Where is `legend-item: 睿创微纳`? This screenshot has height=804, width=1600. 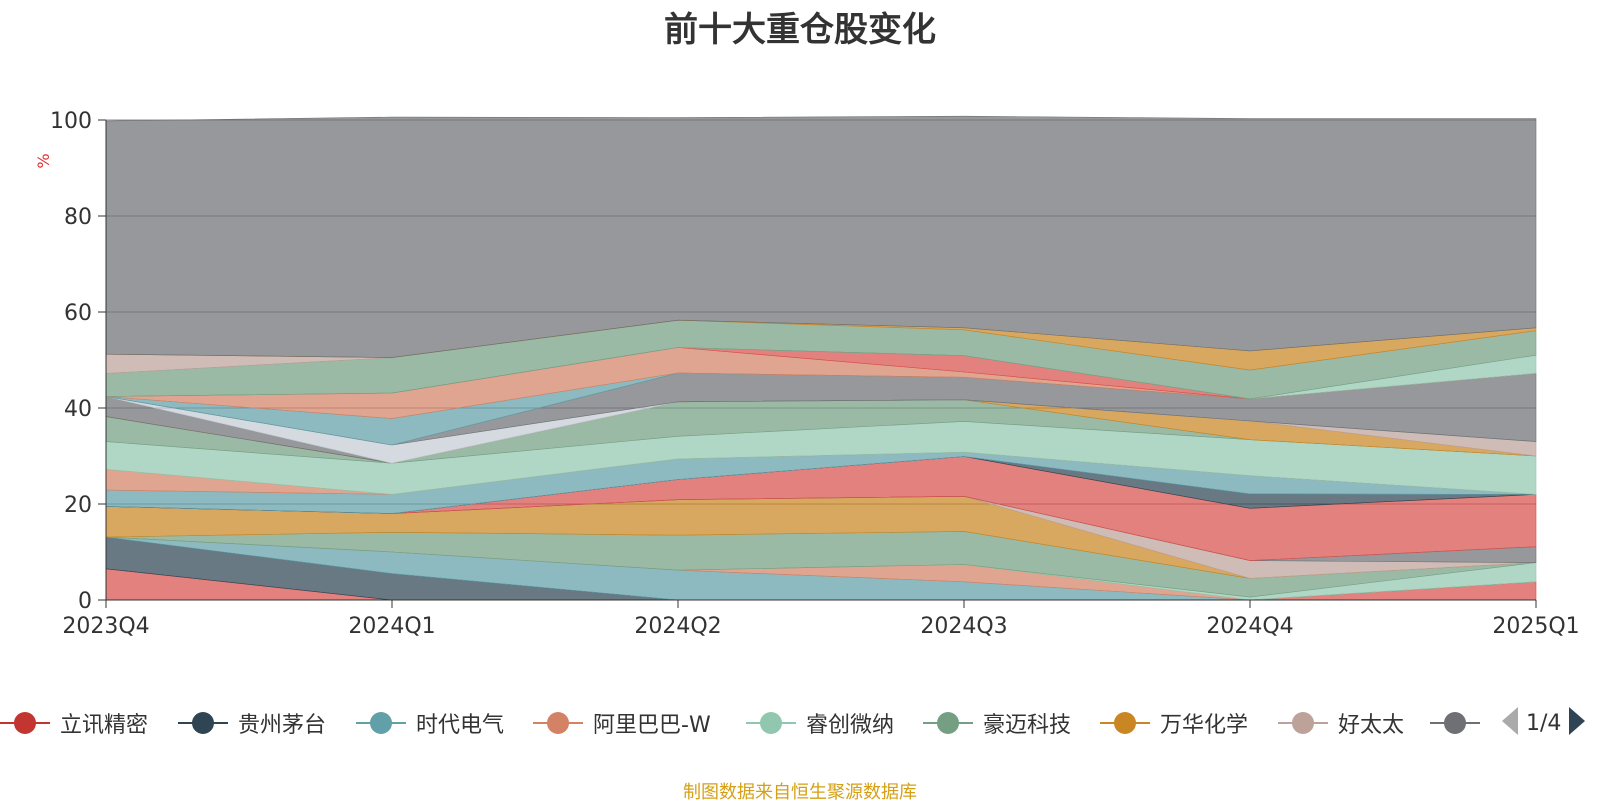 legend-item: 睿创微纳 is located at coordinates (820, 723).